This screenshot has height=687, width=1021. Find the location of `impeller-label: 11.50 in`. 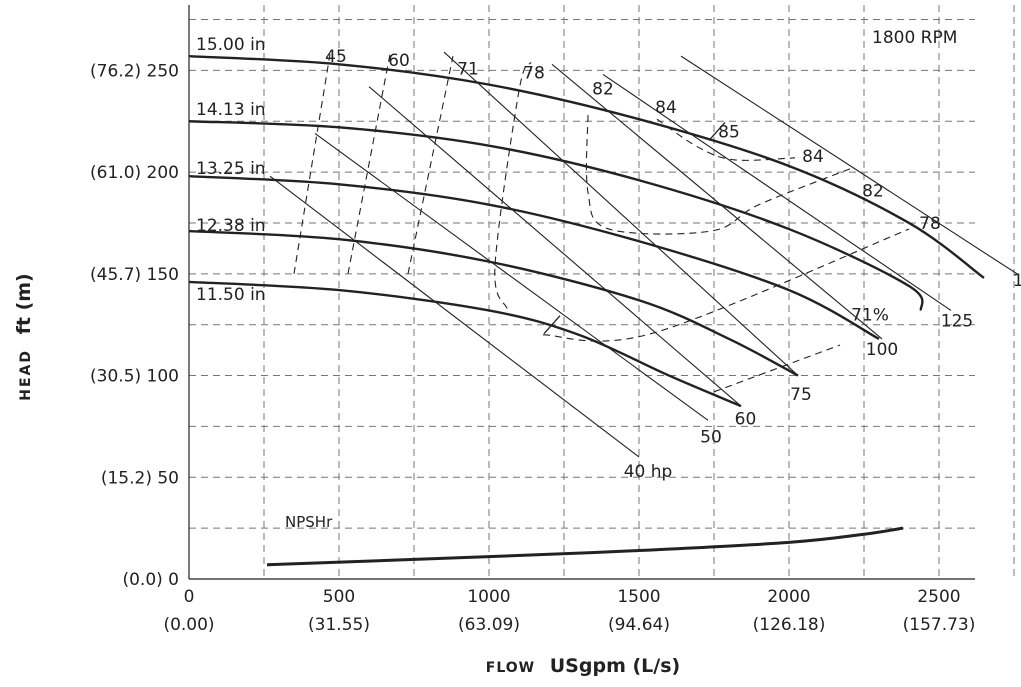

impeller-label: 11.50 in is located at coordinates (231, 295).